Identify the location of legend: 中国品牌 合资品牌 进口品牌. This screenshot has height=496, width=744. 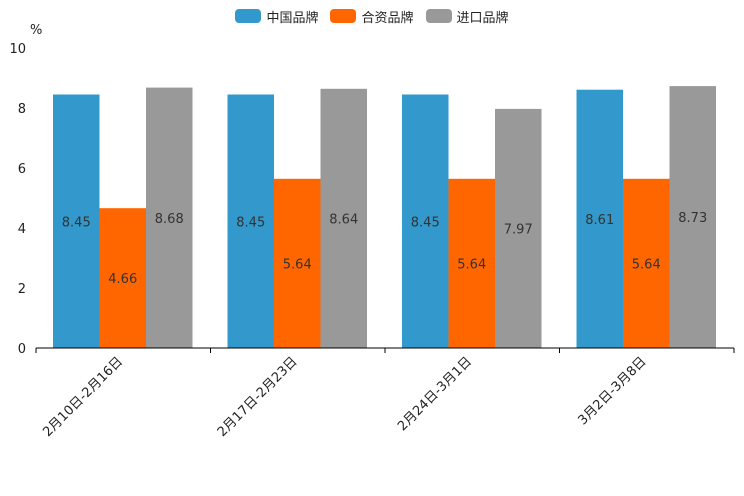
(372, 16).